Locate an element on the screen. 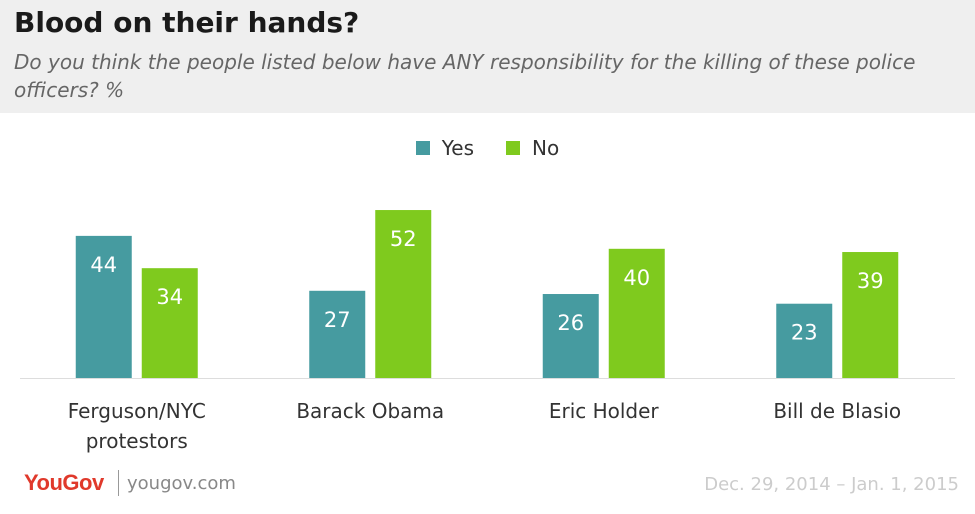 This screenshot has width=975, height=514. chart-legend: Yes No is located at coordinates (487, 148).